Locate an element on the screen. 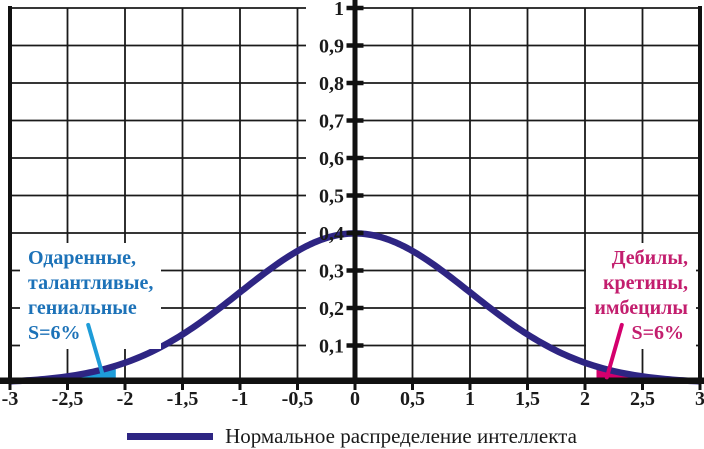 Image resolution: width=704 pixels, height=449 pixels. y-tick-label: 0,4 is located at coordinates (331, 234).